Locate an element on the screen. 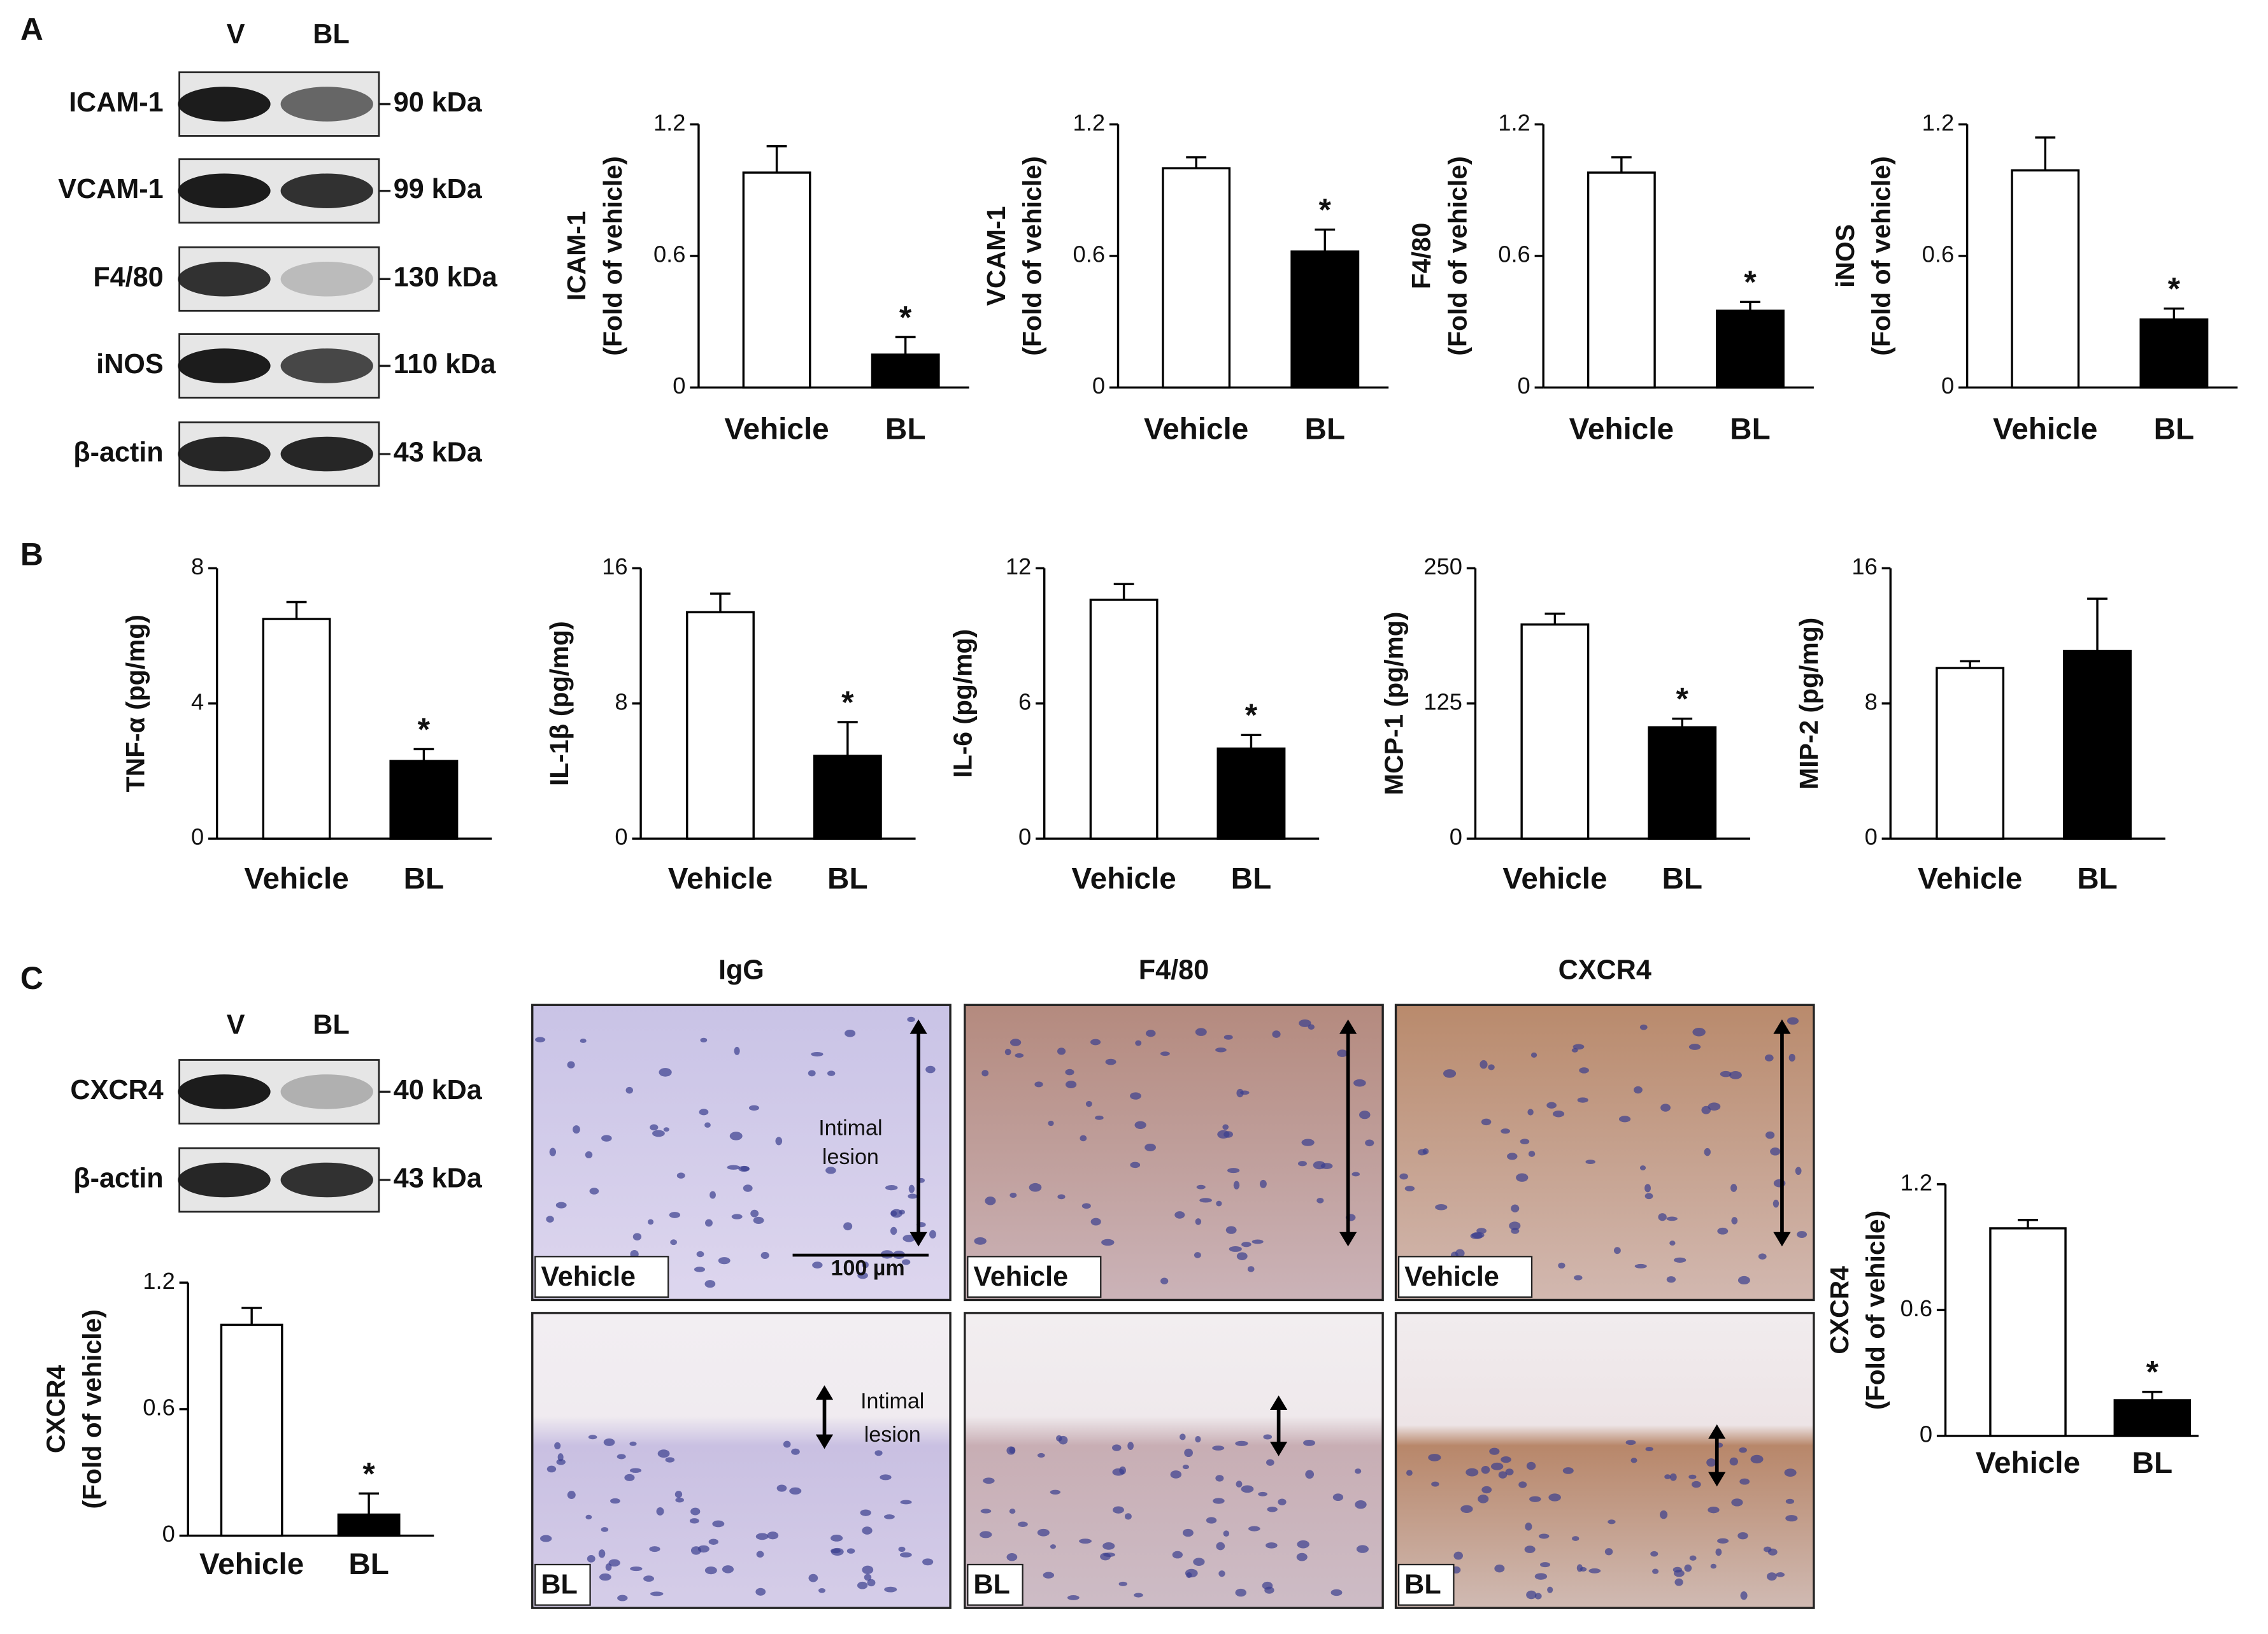  blot-size: 130 kDa is located at coordinates (446, 277).